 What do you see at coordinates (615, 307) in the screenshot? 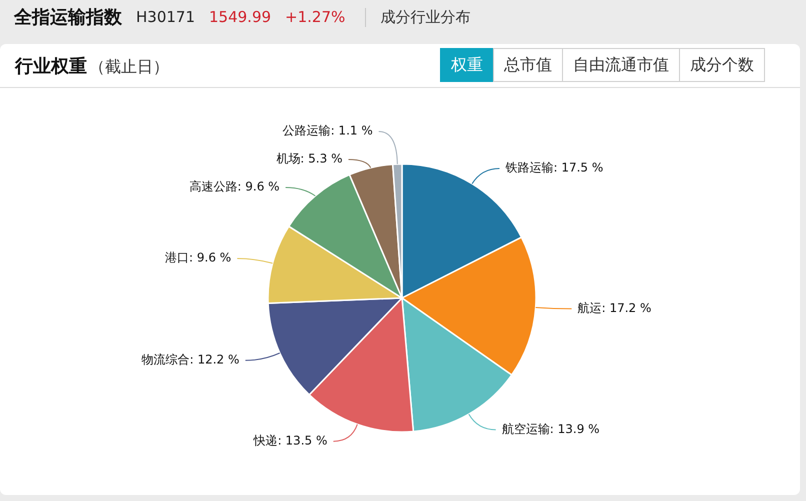
I see `slice-label: 航运: 17.2 %` at bounding box center [615, 307].